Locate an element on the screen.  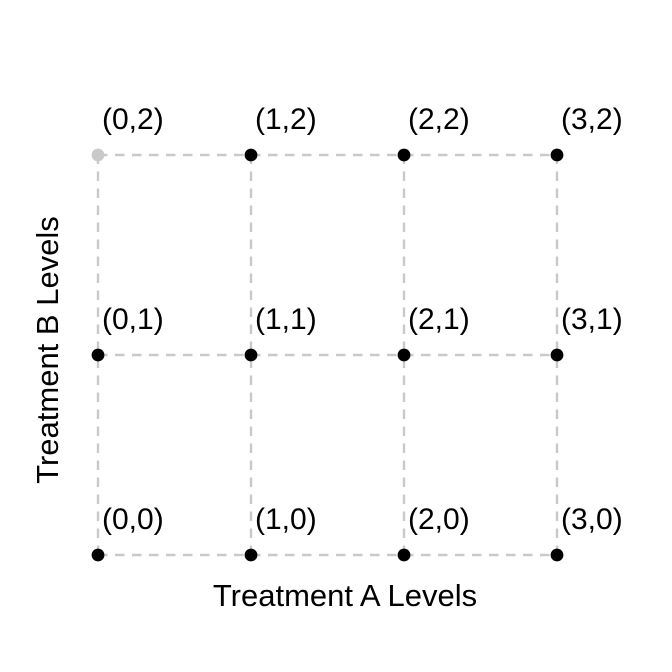
point-label: (3,1) is located at coordinates (592, 319).